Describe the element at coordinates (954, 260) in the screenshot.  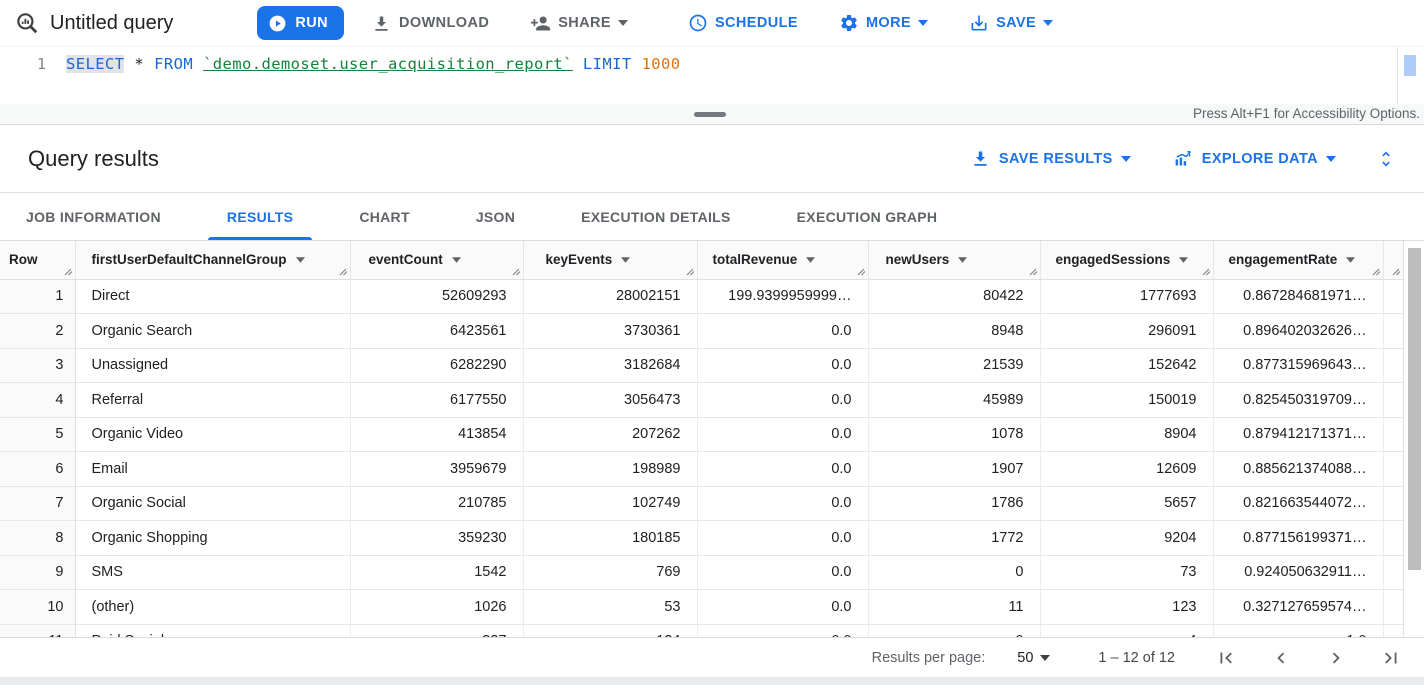
I see `column-header-newUsers: newUsers` at that location.